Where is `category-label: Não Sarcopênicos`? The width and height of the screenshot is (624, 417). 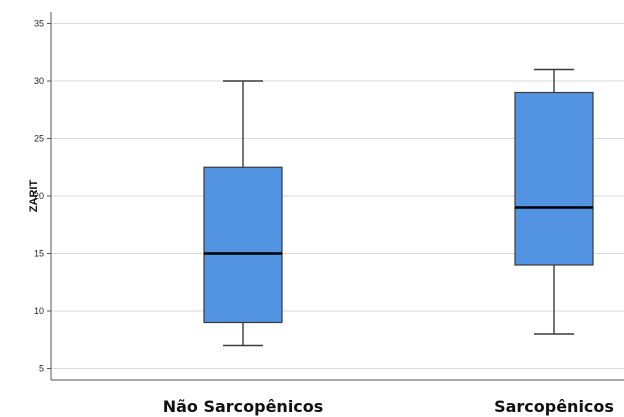
category-label: Não Sarcopênicos is located at coordinates (243, 406).